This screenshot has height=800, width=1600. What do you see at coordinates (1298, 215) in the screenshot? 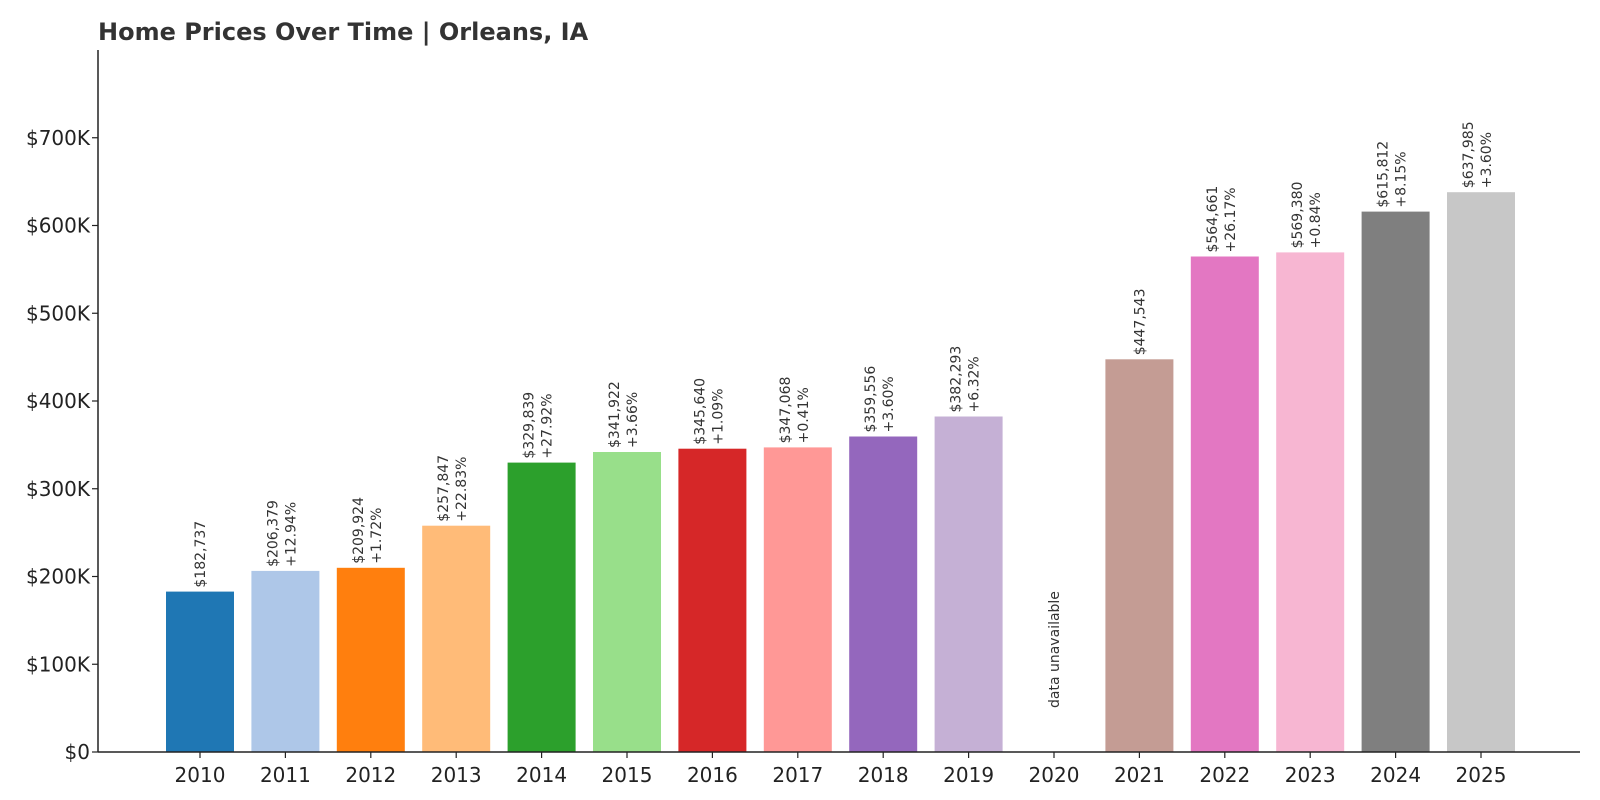
I see `value-label-2023: $569,380` at bounding box center [1298, 215].